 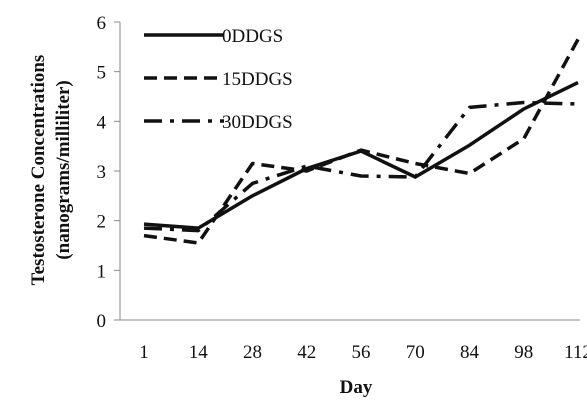 I want to click on x-tick-label: 28, so click(x=252, y=352).